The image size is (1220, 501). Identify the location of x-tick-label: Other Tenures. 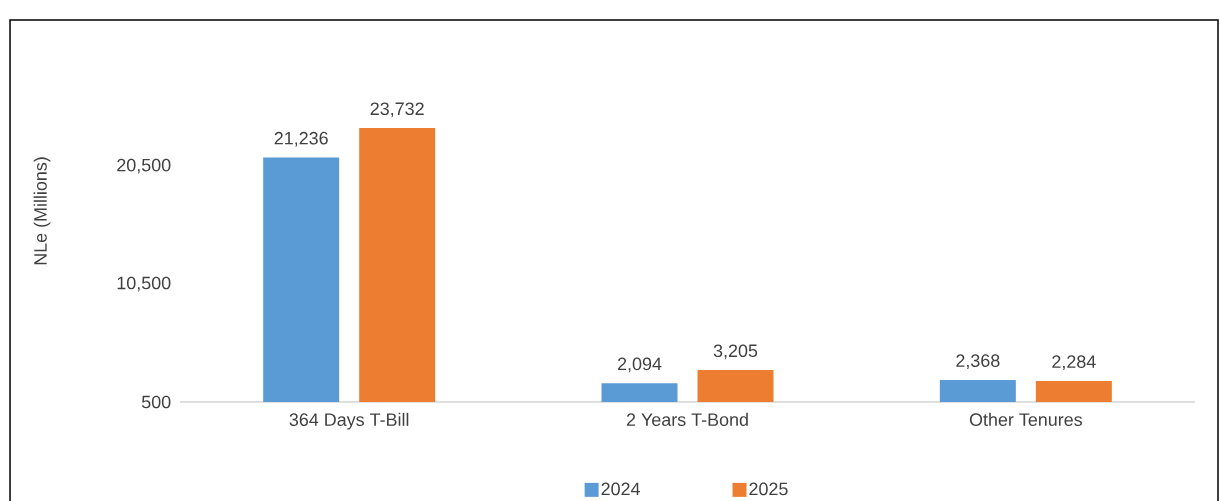
(1026, 419).